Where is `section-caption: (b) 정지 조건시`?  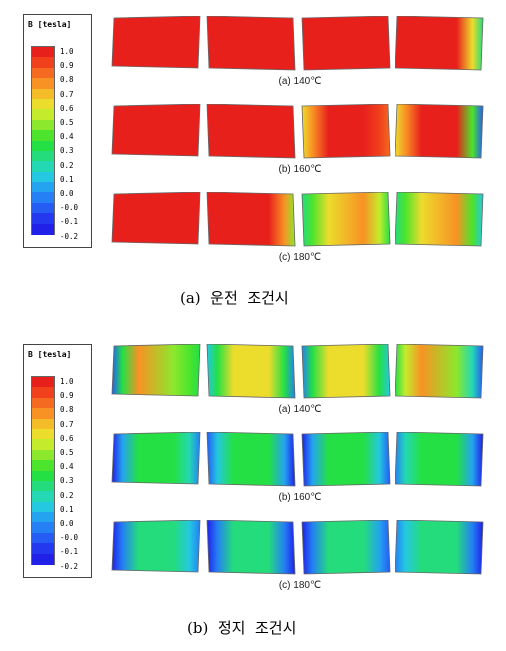
section-caption: (b) 정지 조건시 is located at coordinates (242, 628).